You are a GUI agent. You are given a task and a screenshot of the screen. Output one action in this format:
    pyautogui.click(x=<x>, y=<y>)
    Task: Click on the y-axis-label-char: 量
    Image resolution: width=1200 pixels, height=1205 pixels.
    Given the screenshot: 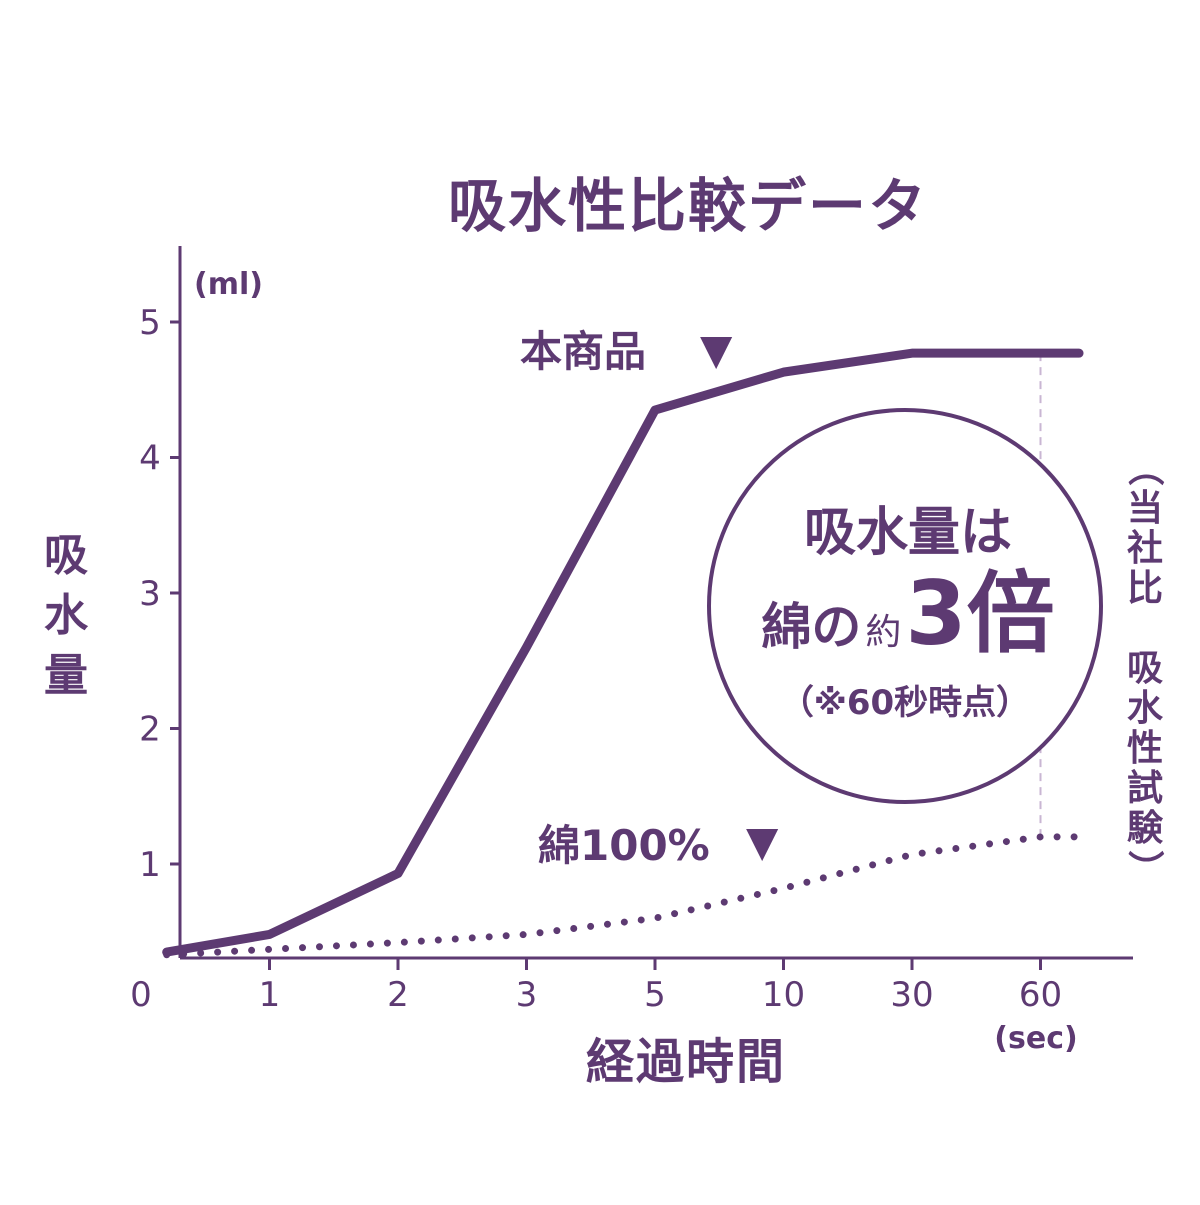 What is the action you would take?
    pyautogui.click(x=66, y=675)
    